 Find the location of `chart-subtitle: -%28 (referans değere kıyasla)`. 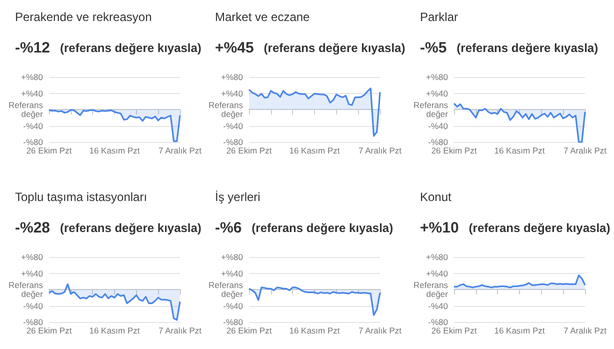

chart-subtitle: -%28 (referans değere kıyasla) is located at coordinates (108, 228).